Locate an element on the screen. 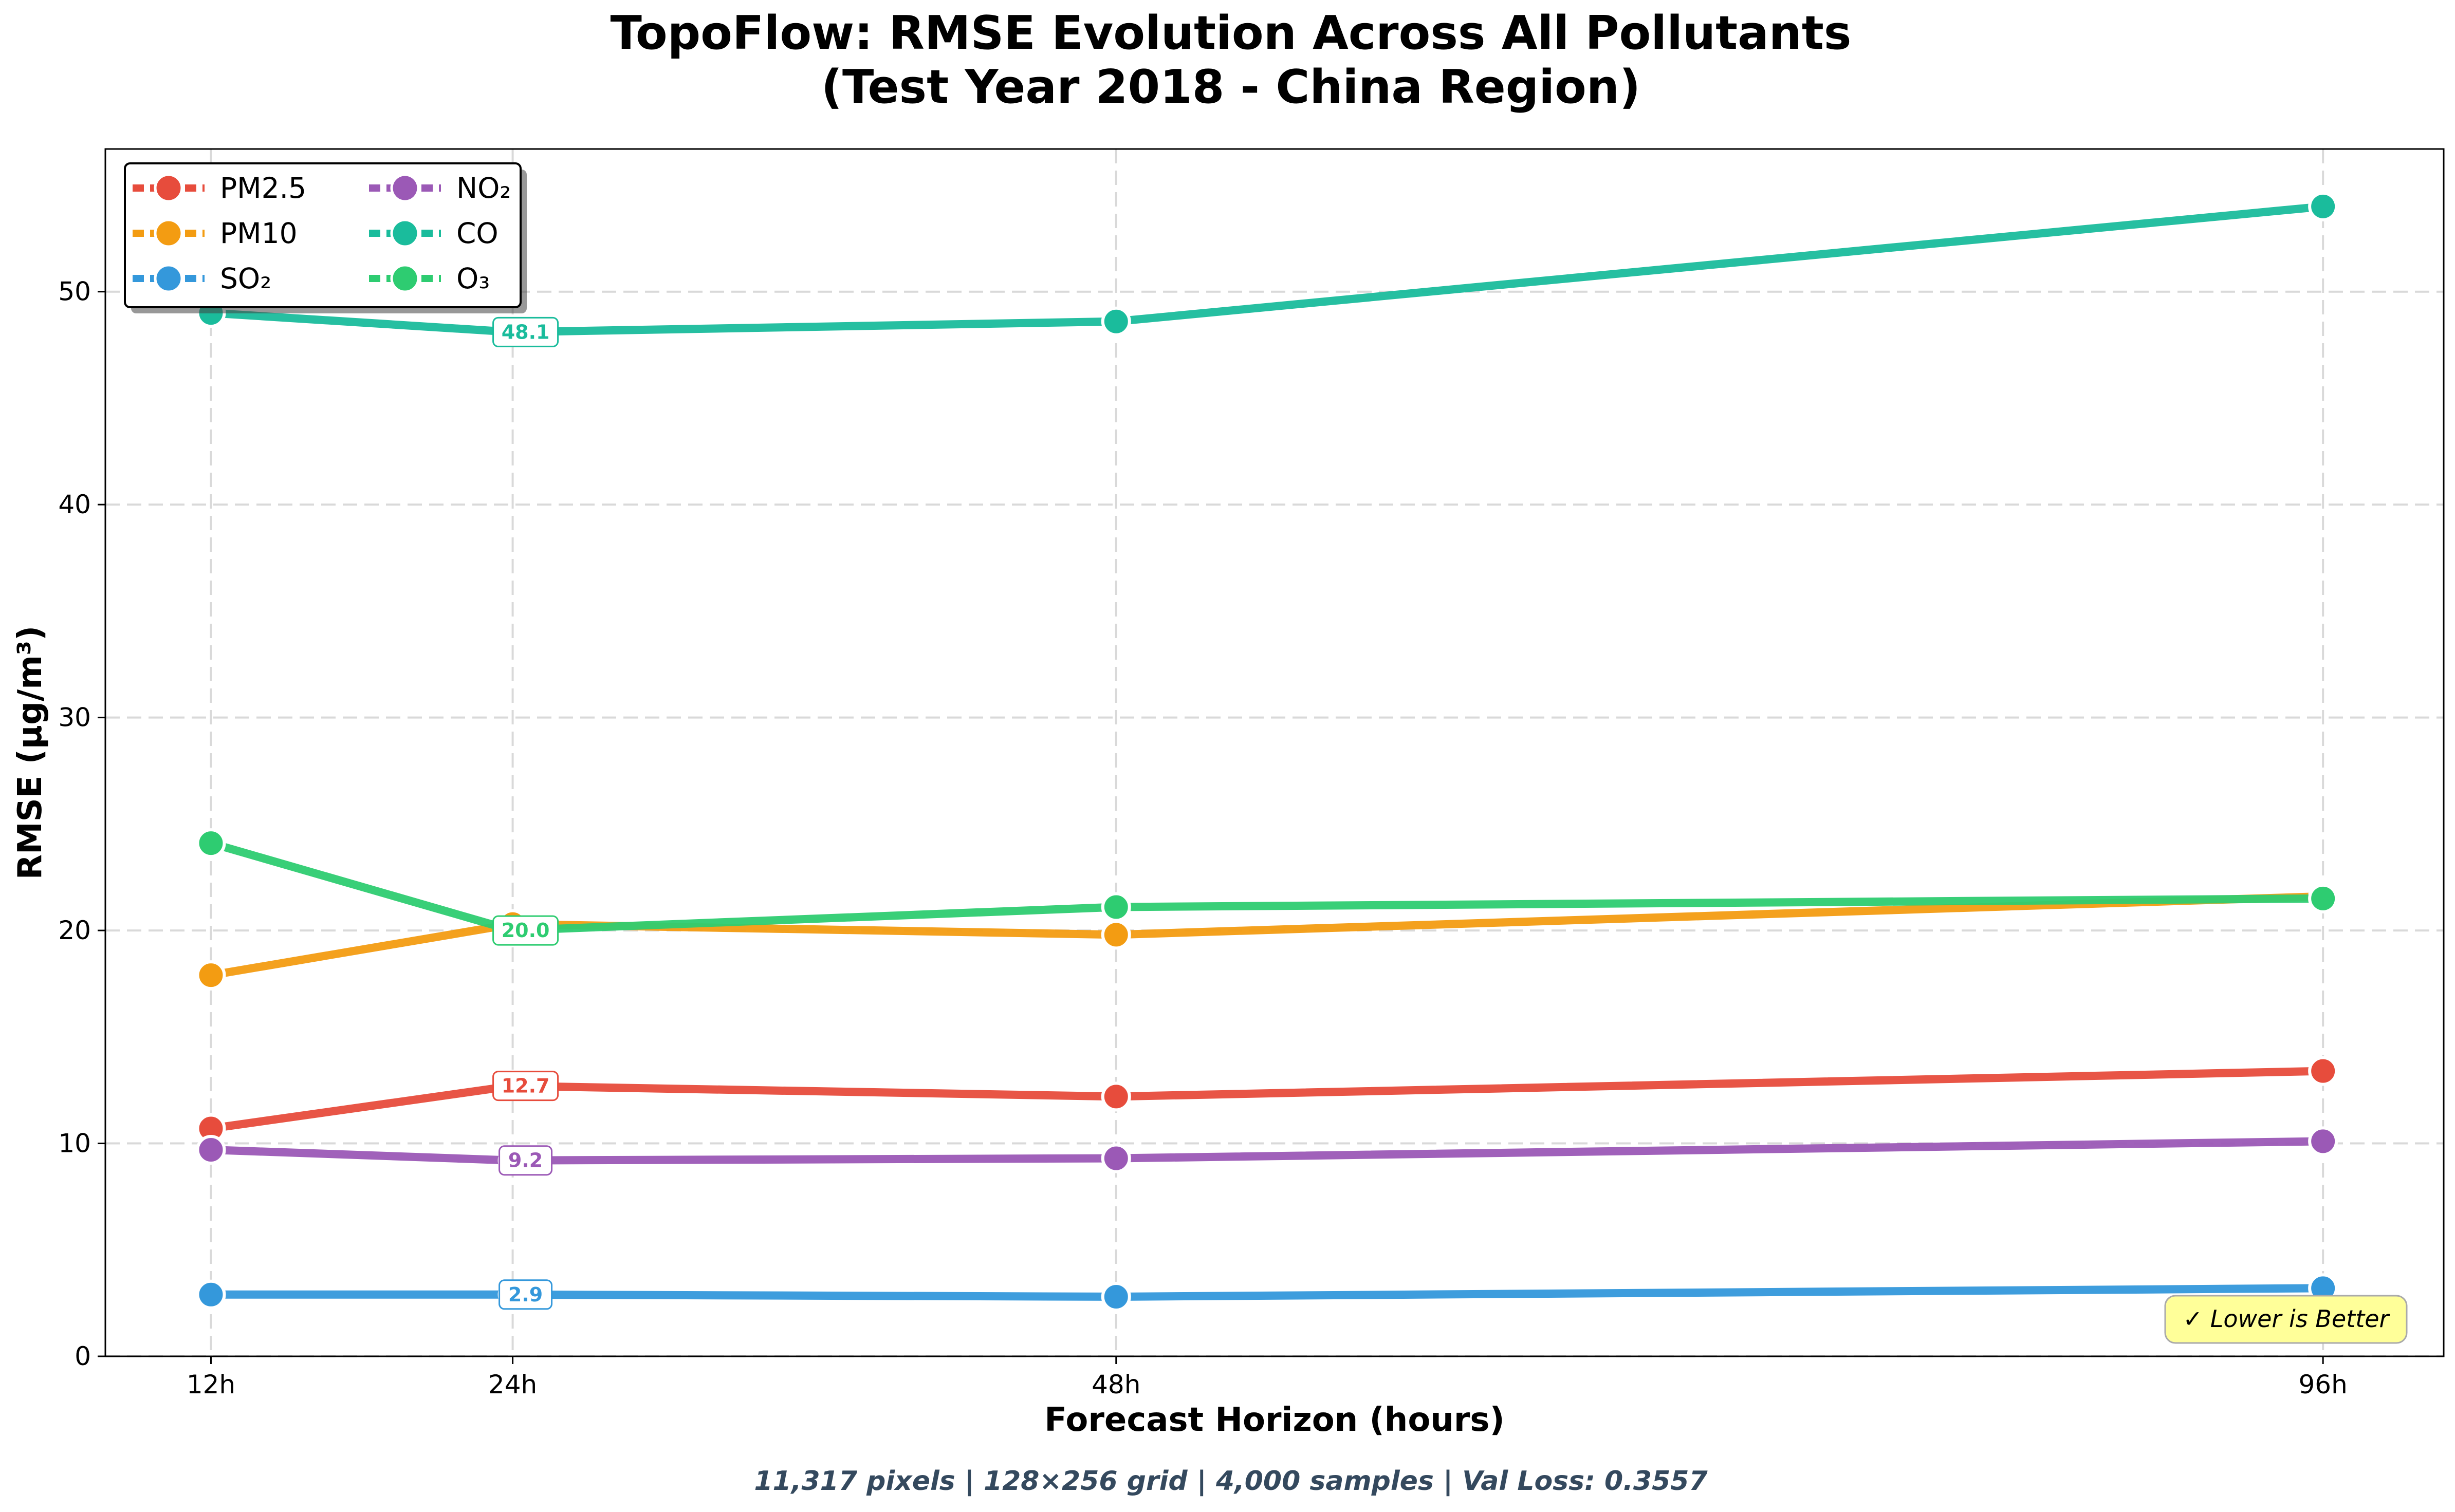 Image resolution: width=2455 pixels, height=1512 pixels. y-tick-label: 20 is located at coordinates (74, 931).